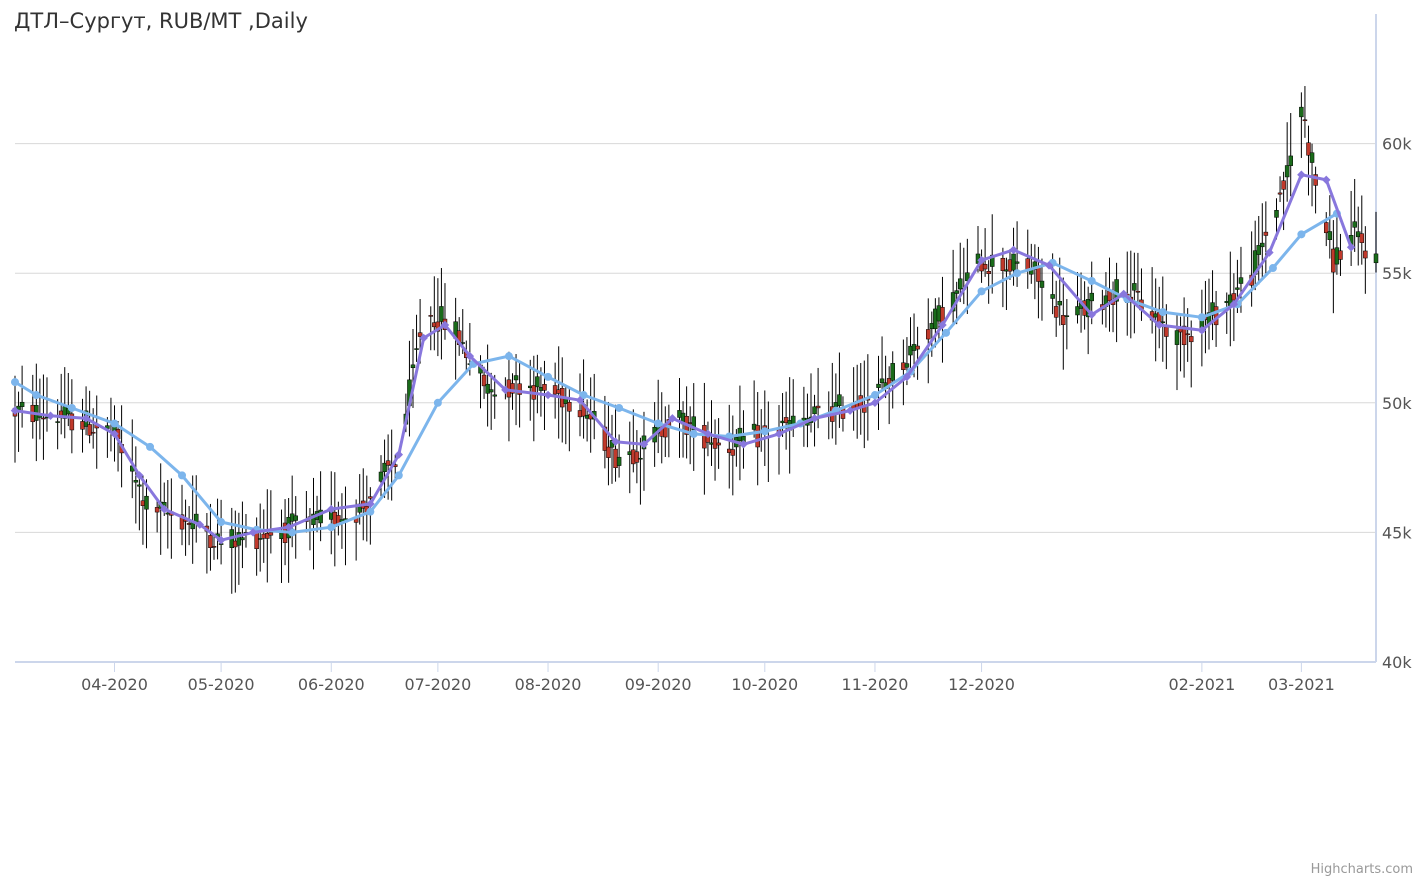 The height and width of the screenshot is (883, 1427). What do you see at coordinates (981, 684) in the screenshot?
I see `x-tick-label: 12-2020` at bounding box center [981, 684].